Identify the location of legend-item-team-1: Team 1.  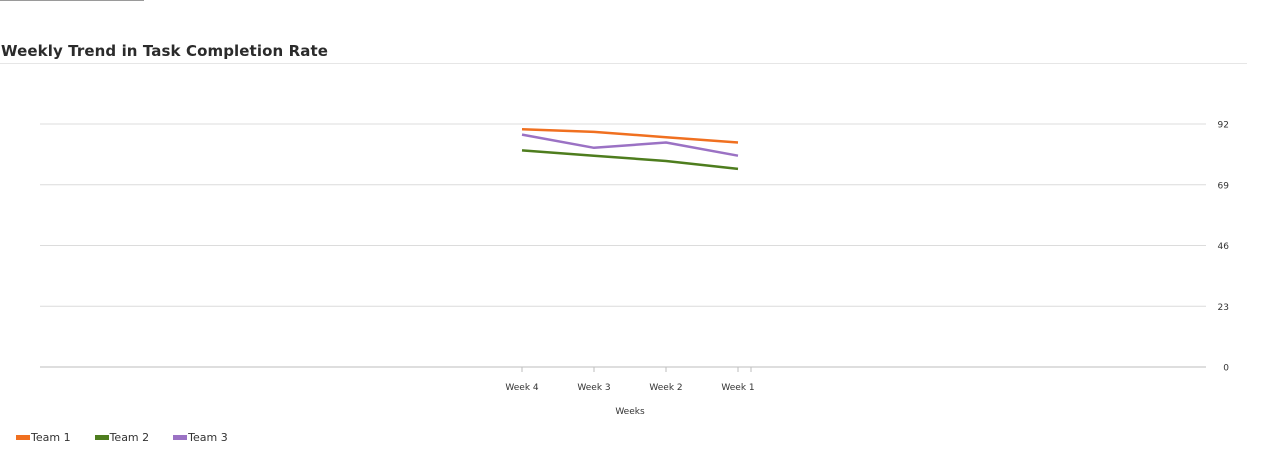
(43, 437).